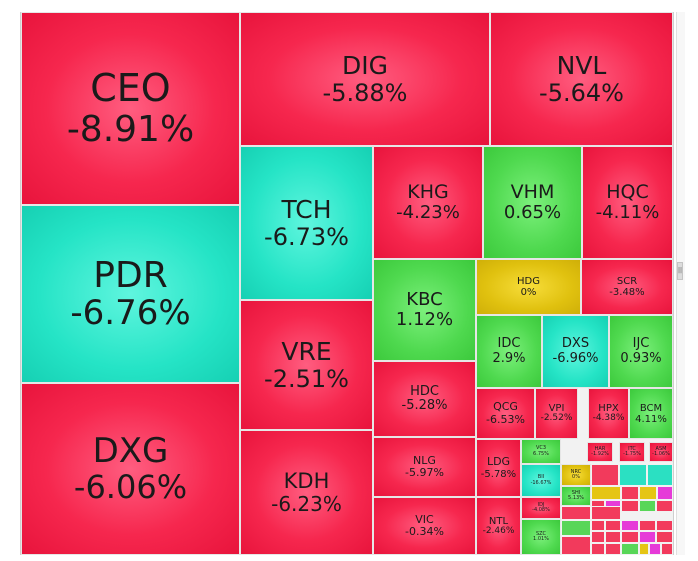 The height and width of the screenshot is (561, 698). Describe the element at coordinates (130, 108) in the screenshot. I see `tile-ceo: CEO -8.91%` at that location.